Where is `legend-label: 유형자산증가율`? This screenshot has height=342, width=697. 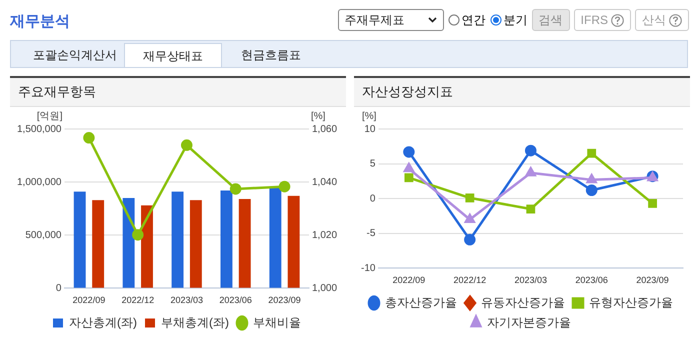 legend-label: 유형자산증가율 is located at coordinates (631, 302).